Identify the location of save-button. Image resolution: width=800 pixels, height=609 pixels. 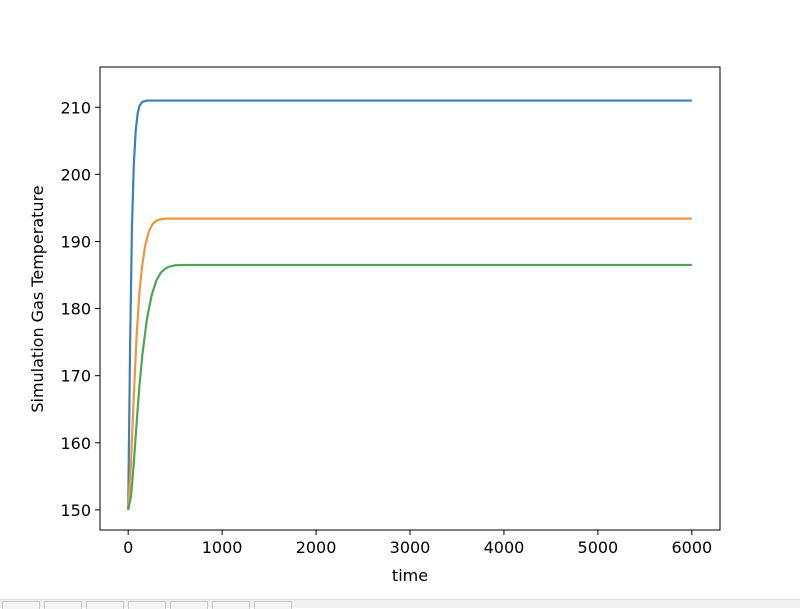
(273, 605).